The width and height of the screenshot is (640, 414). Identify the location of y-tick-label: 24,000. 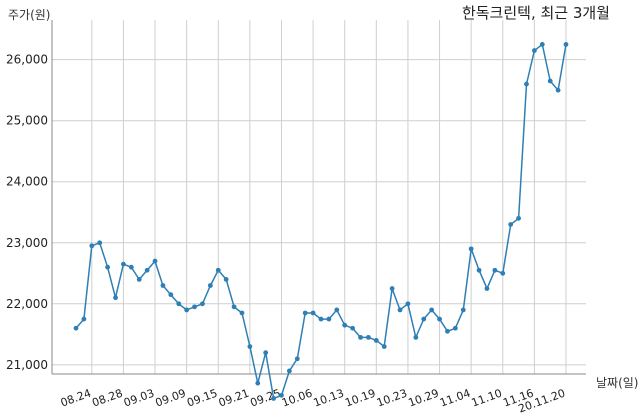
(27, 182).